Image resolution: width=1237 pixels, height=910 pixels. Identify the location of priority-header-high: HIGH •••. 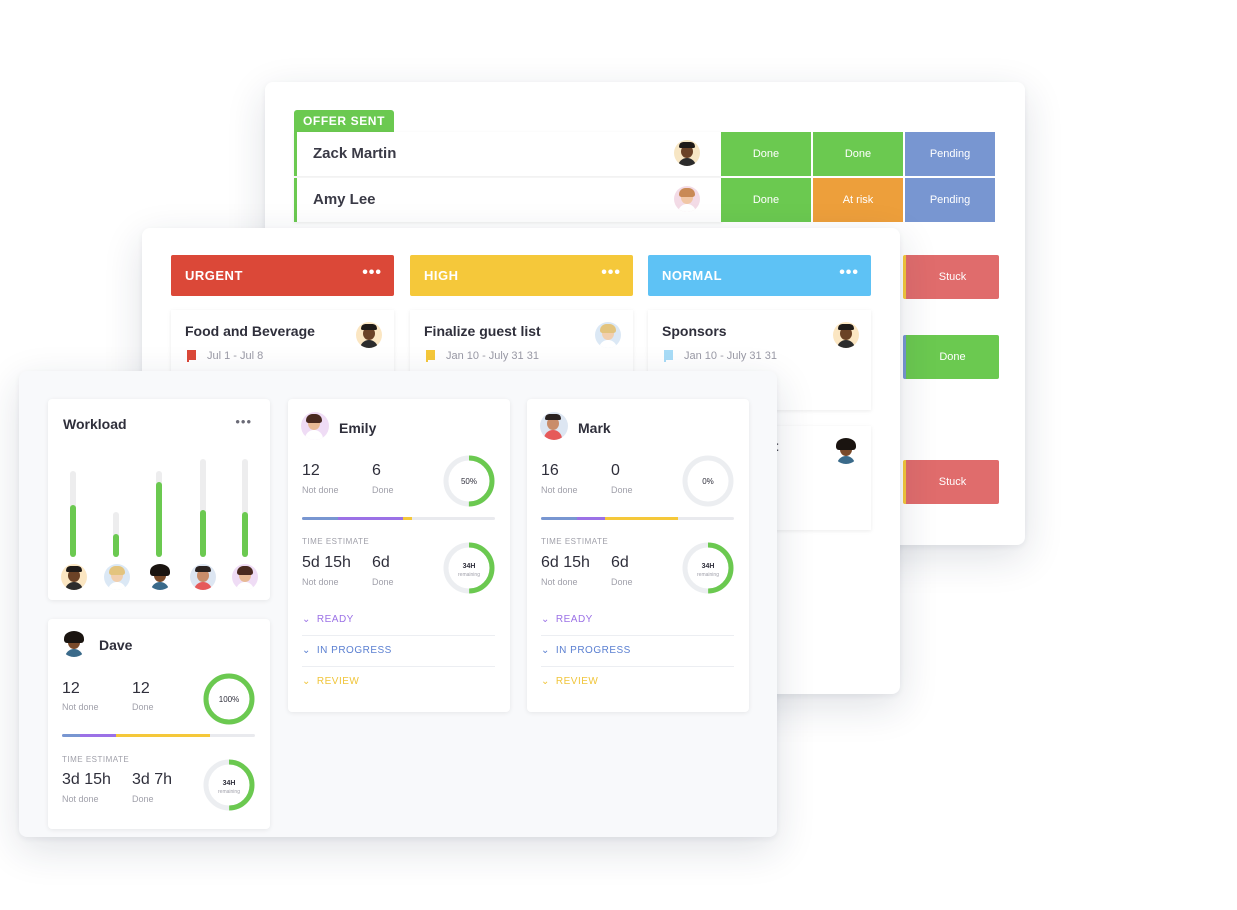
(521, 275).